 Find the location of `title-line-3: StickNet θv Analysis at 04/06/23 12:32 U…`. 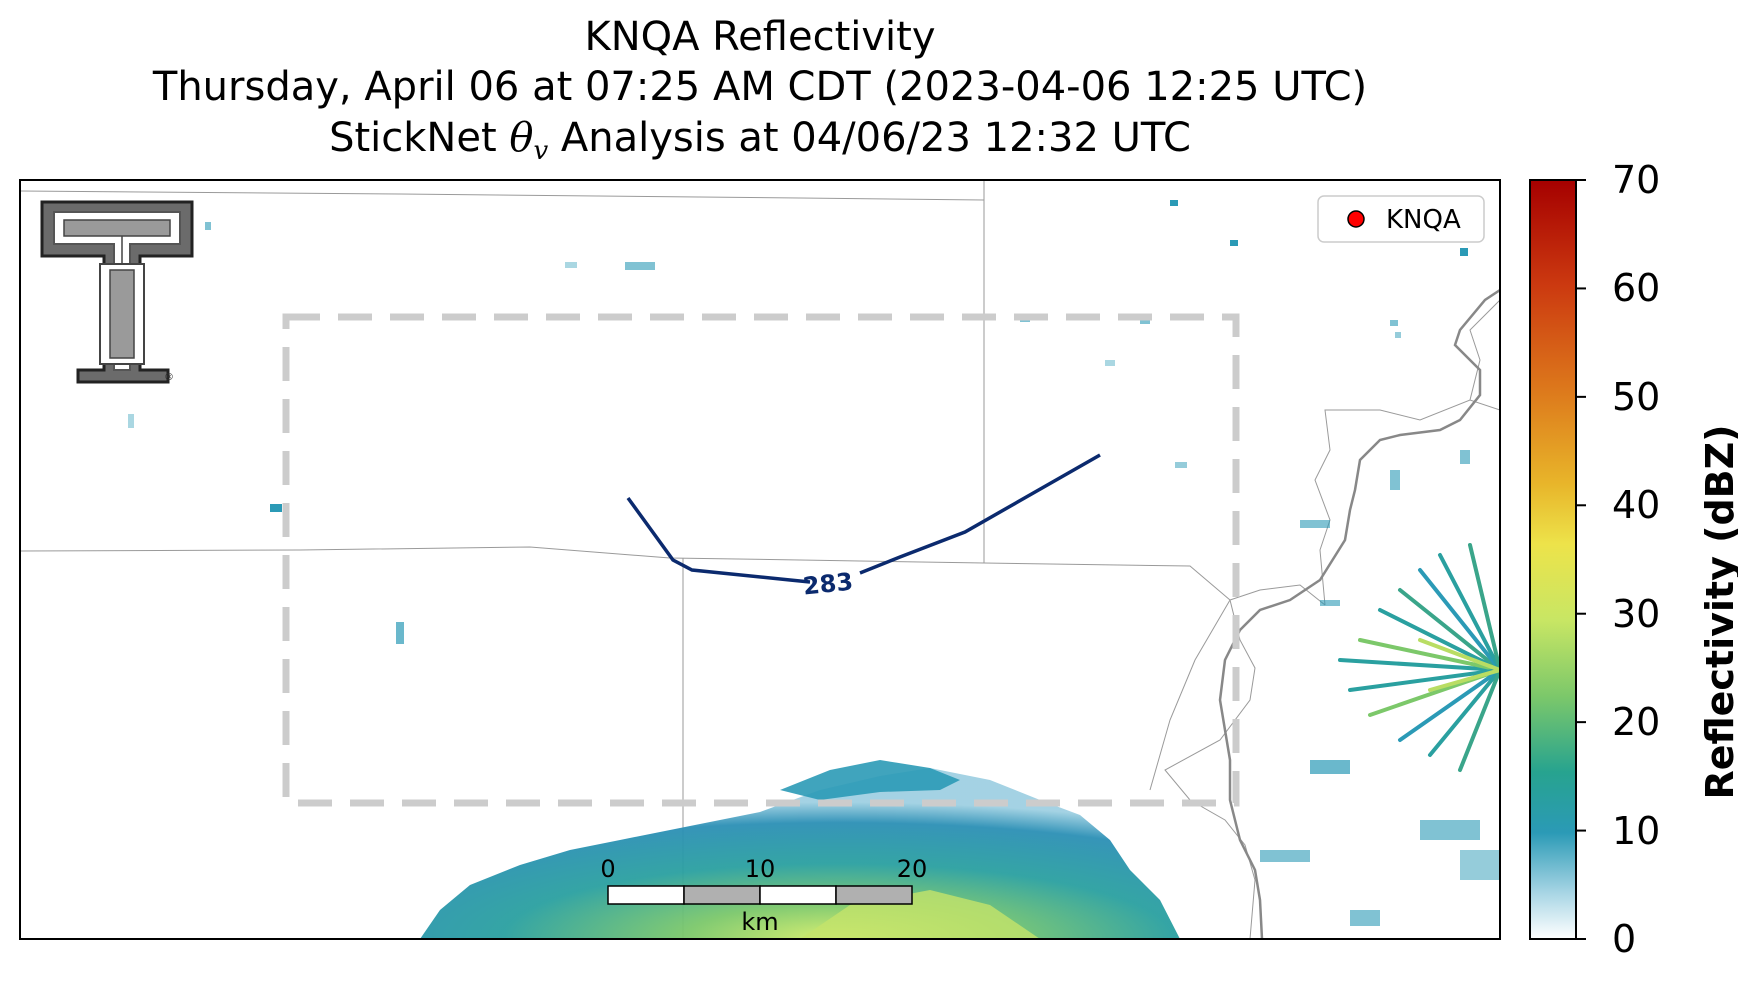

title-line-3: StickNet θv Analysis at 04/06/23 12:32 U… is located at coordinates (760, 144).